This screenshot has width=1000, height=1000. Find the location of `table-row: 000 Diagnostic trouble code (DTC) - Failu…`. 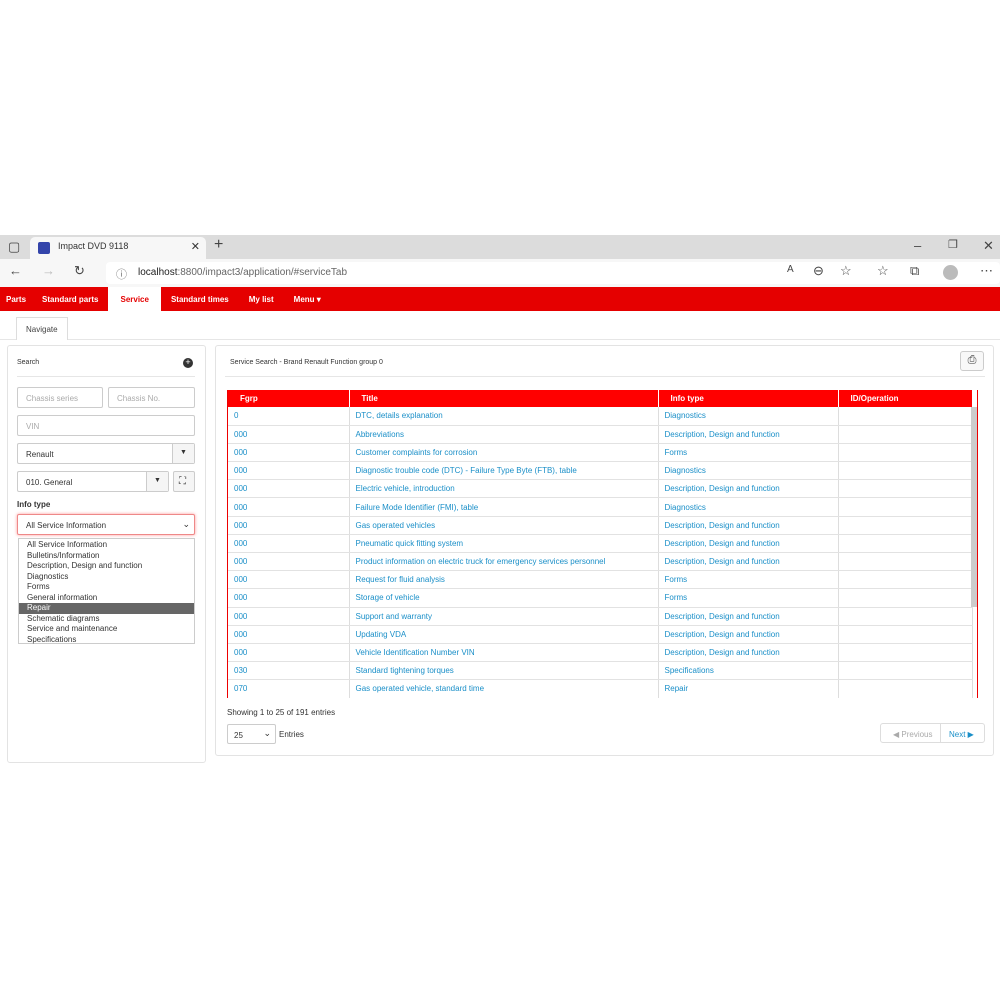

table-row: 000 Diagnostic trouble code (DTC) - Failu… is located at coordinates (600, 471).